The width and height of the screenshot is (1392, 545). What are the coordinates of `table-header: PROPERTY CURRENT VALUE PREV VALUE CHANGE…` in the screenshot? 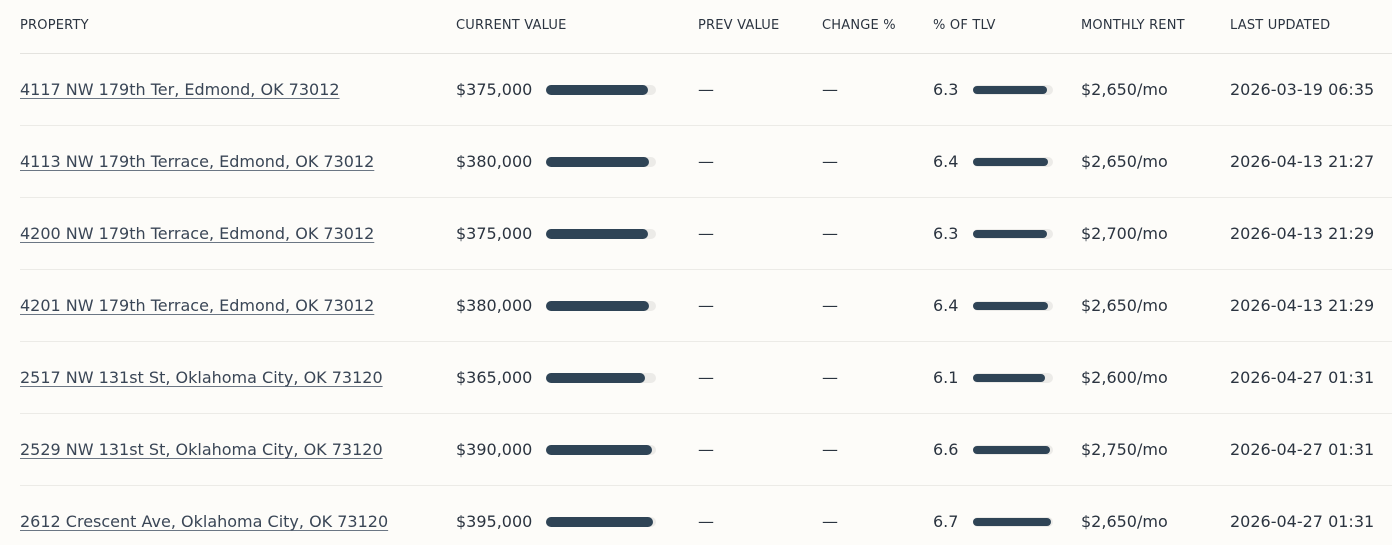 It's located at (706, 27).